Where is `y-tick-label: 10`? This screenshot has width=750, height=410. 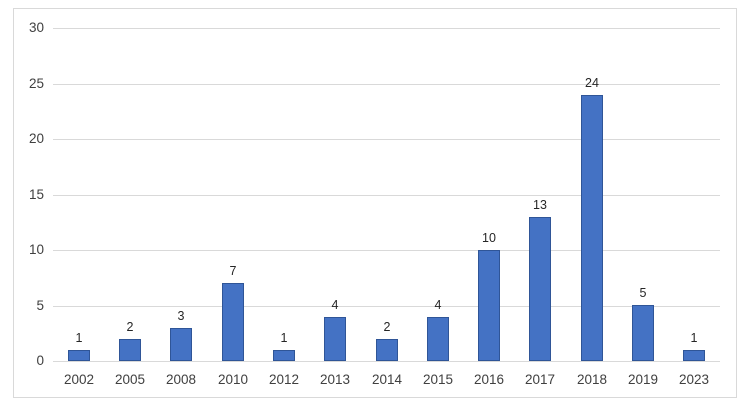
y-tick-label: 10 is located at coordinates (36, 249).